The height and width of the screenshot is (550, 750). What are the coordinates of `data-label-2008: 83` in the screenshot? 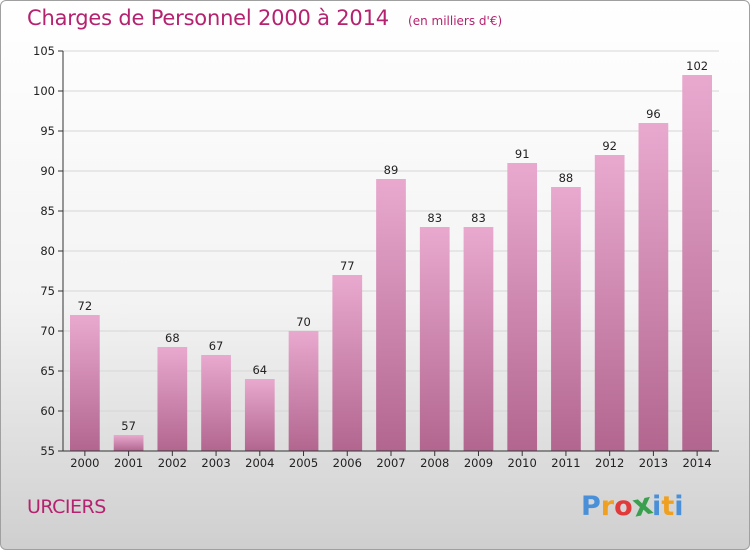 It's located at (434, 218).